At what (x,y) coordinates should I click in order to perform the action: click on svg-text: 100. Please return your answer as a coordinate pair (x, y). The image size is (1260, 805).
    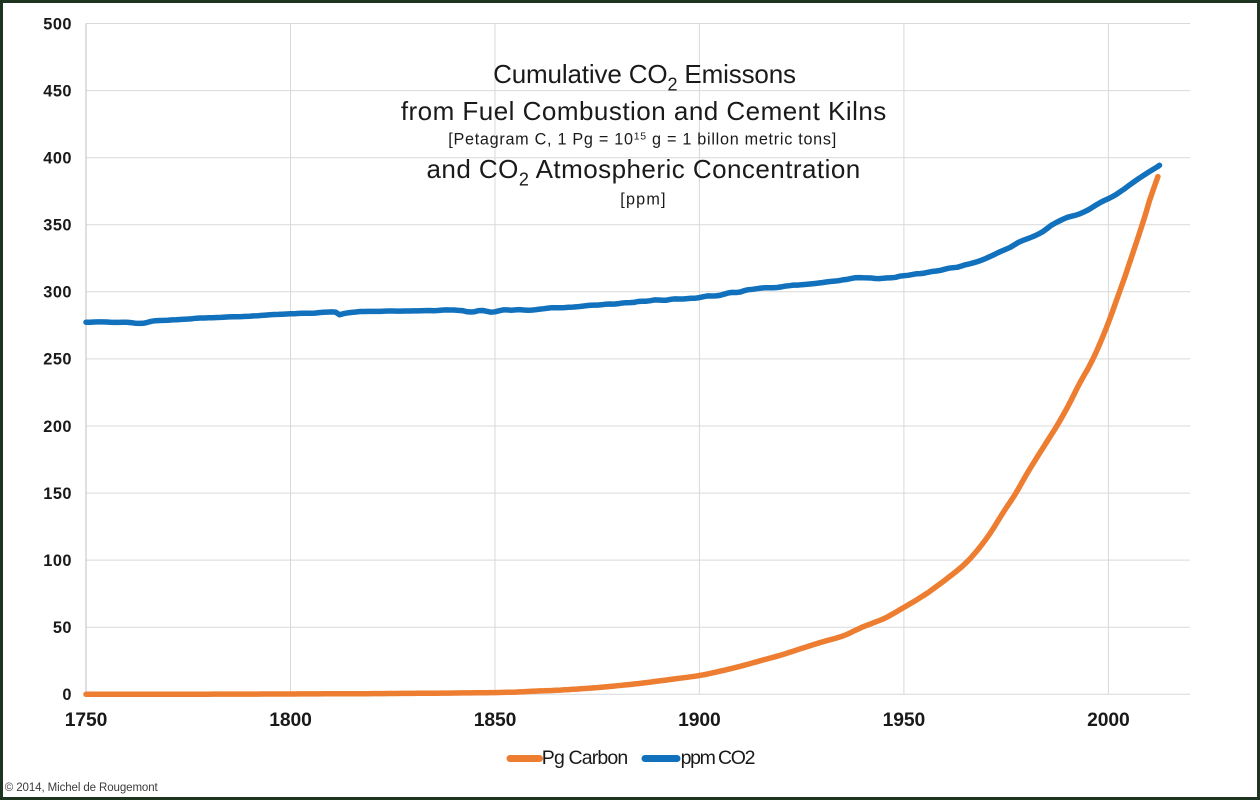
    Looking at the image, I should click on (57, 561).